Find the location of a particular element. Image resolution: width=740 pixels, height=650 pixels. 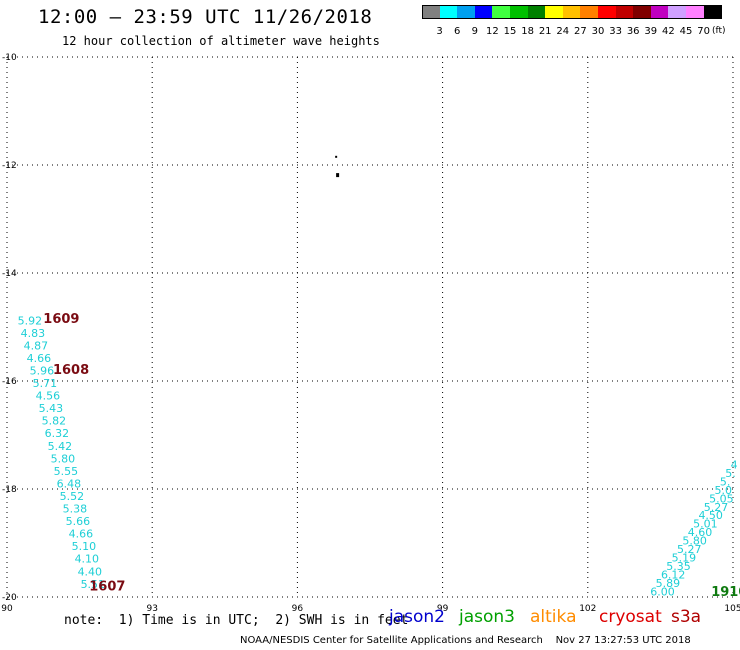

color-scale-label: 21 is located at coordinates (545, 31).